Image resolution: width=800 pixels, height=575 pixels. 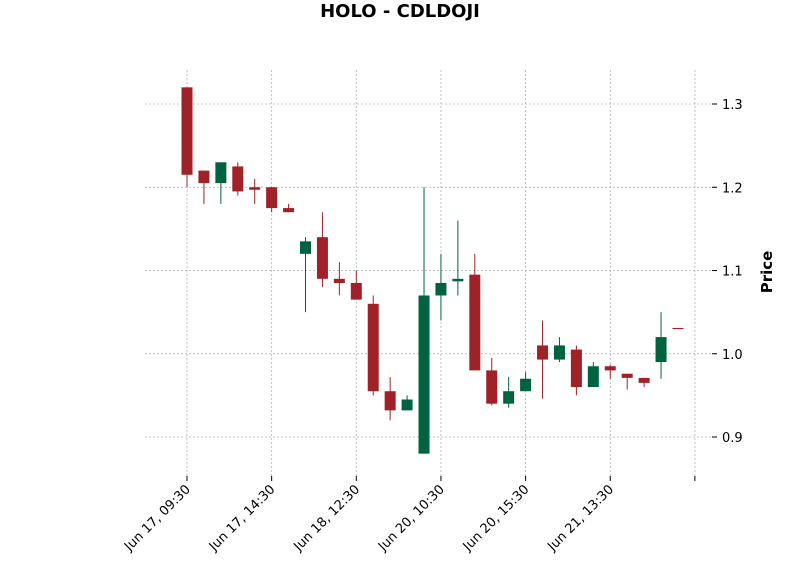 I want to click on x-tick-label: Jun 17, 09:30, so click(x=157, y=518).